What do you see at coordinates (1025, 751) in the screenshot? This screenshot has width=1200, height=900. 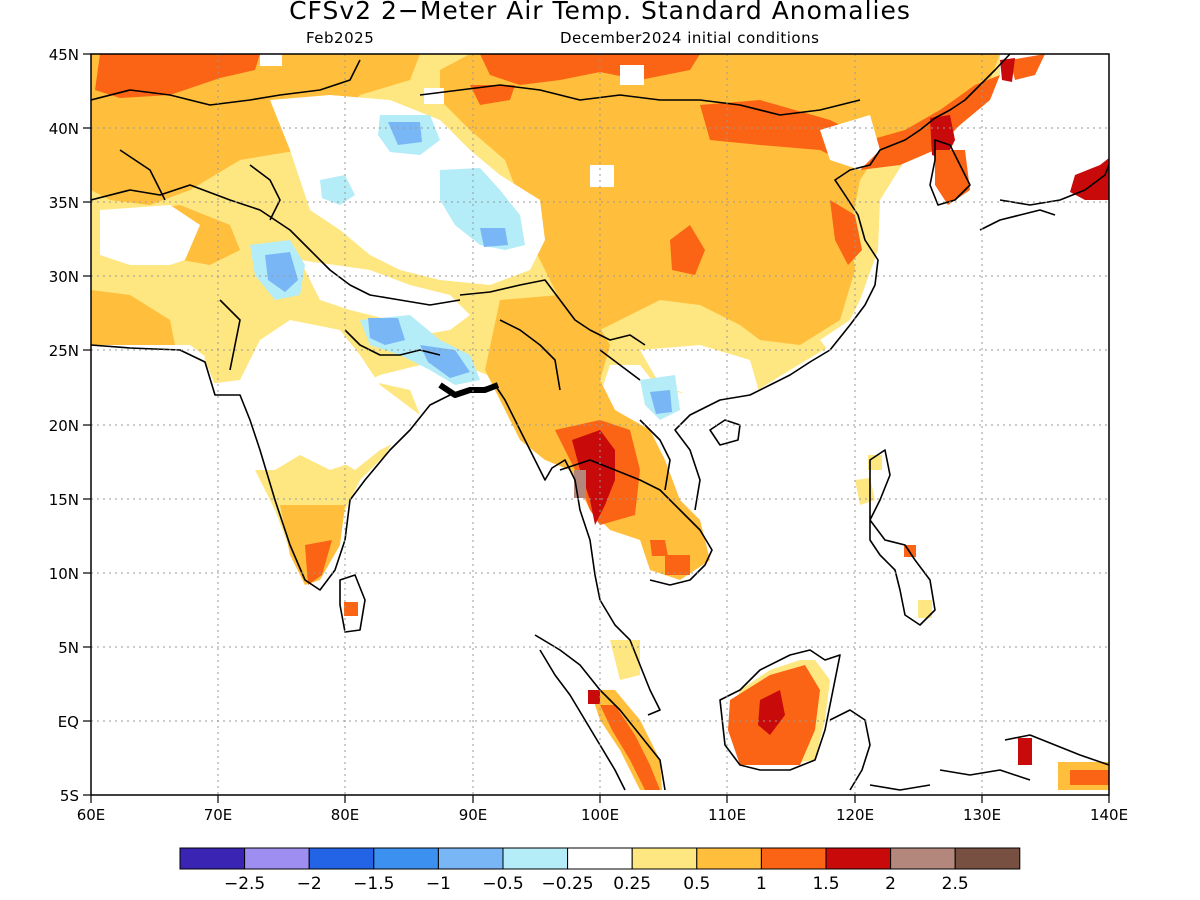 I see `anomaly-region-darkred-bird-head` at bounding box center [1025, 751].